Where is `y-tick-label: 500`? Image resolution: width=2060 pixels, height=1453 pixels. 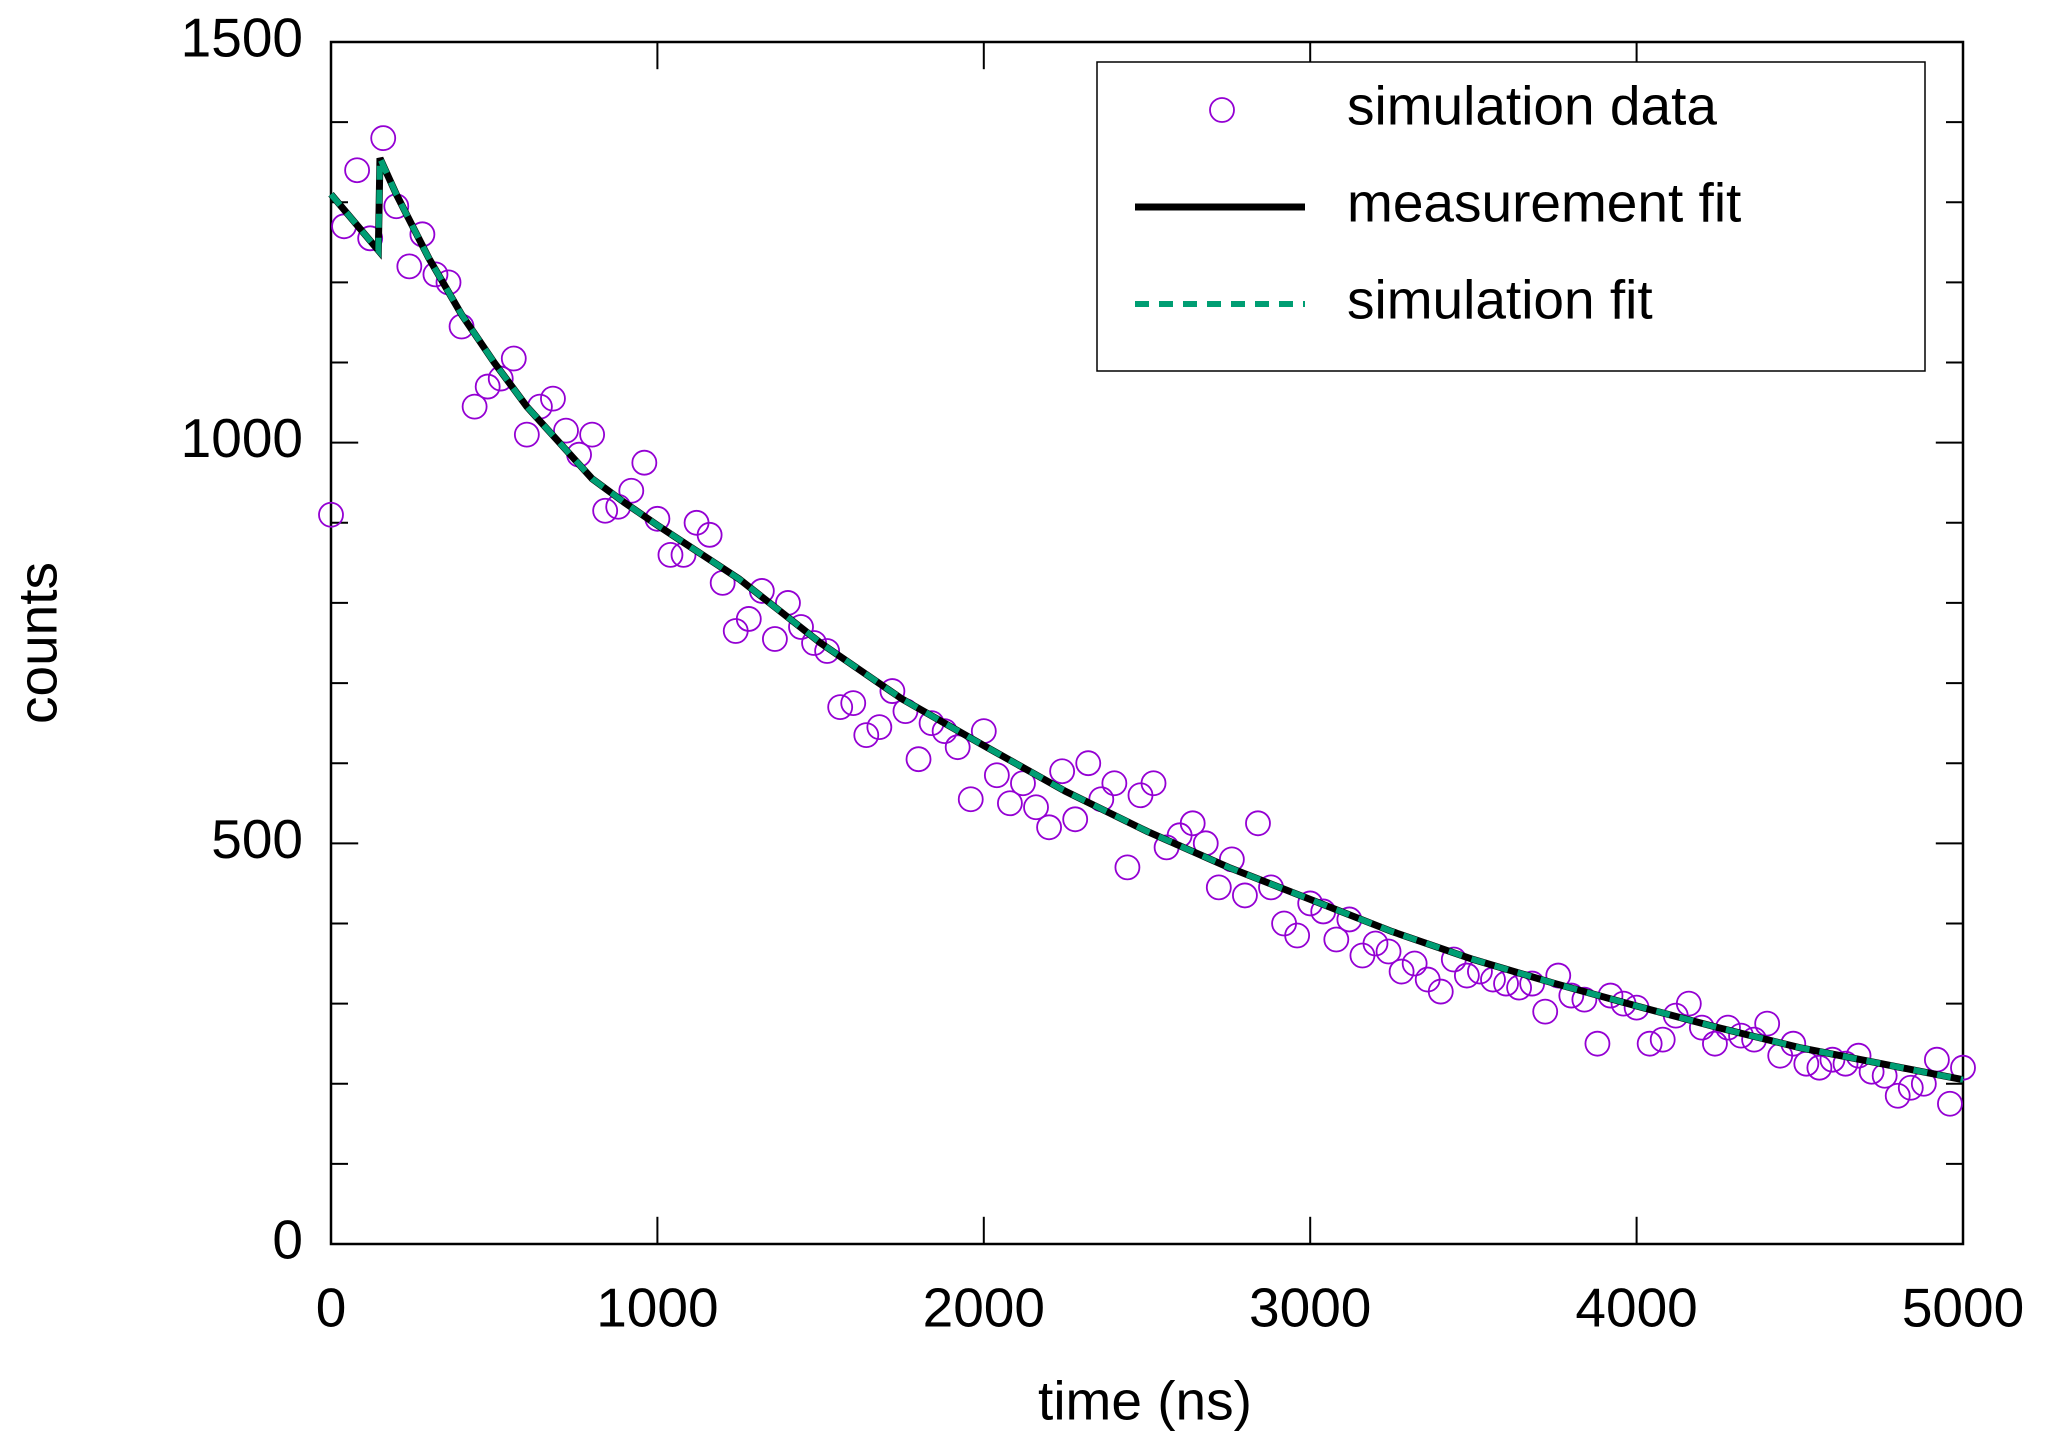 y-tick-label: 500 is located at coordinates (257, 839).